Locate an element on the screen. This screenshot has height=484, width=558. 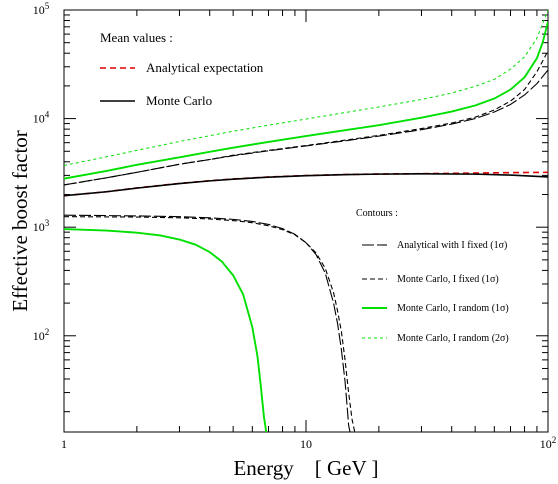
y-tick-label-exponent: 2 is located at coordinates (47, 332).